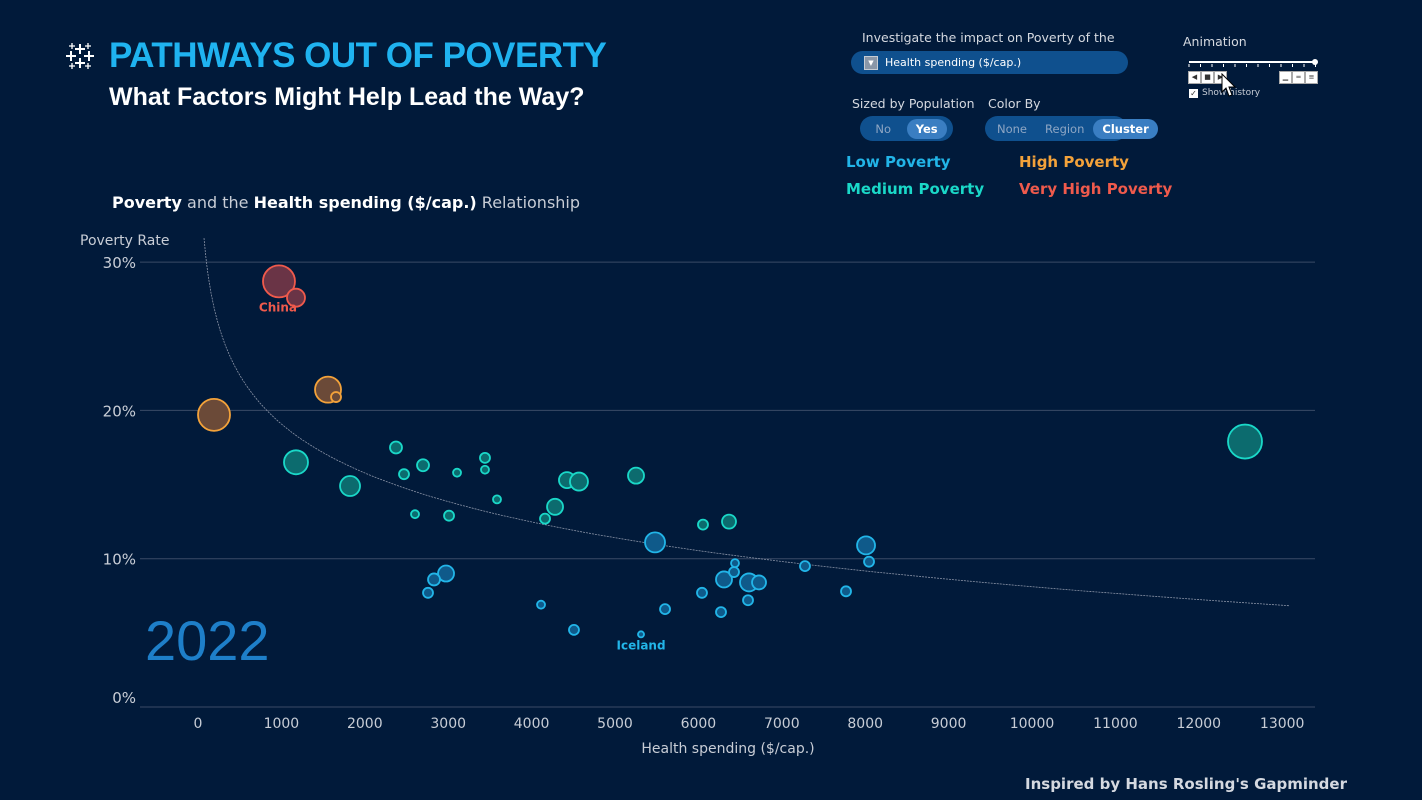  I want to click on x-tick-label: 4000, so click(532, 724).